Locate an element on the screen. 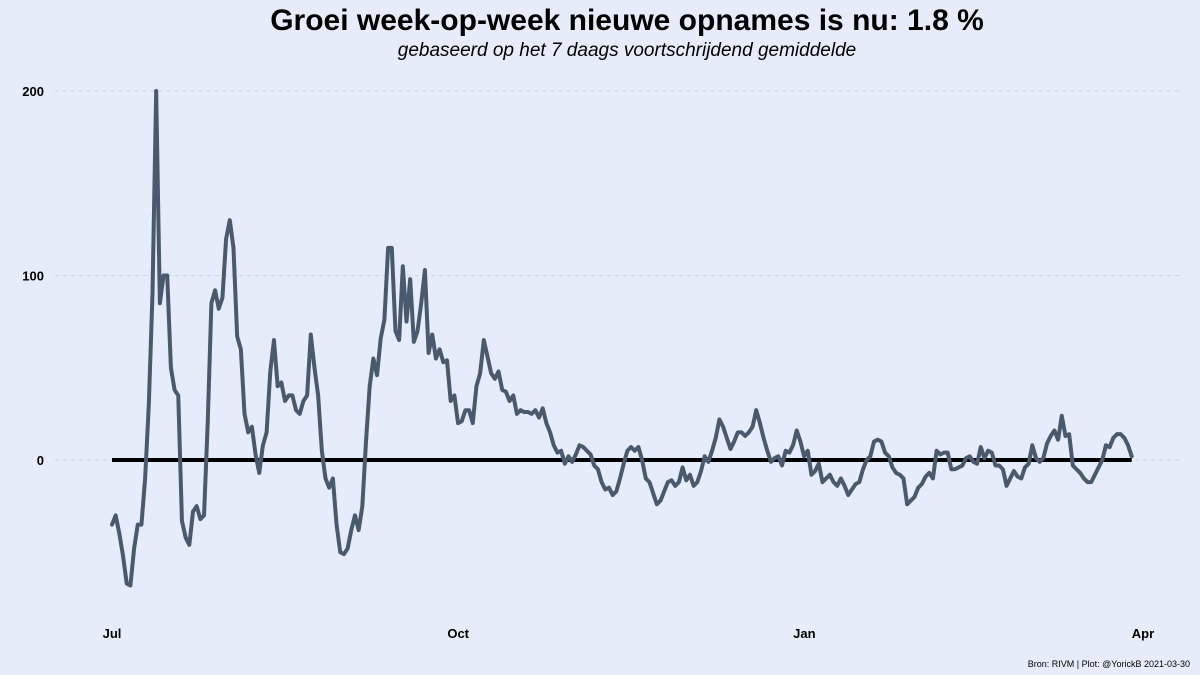  y-tick-label: 100 is located at coordinates (33, 276).